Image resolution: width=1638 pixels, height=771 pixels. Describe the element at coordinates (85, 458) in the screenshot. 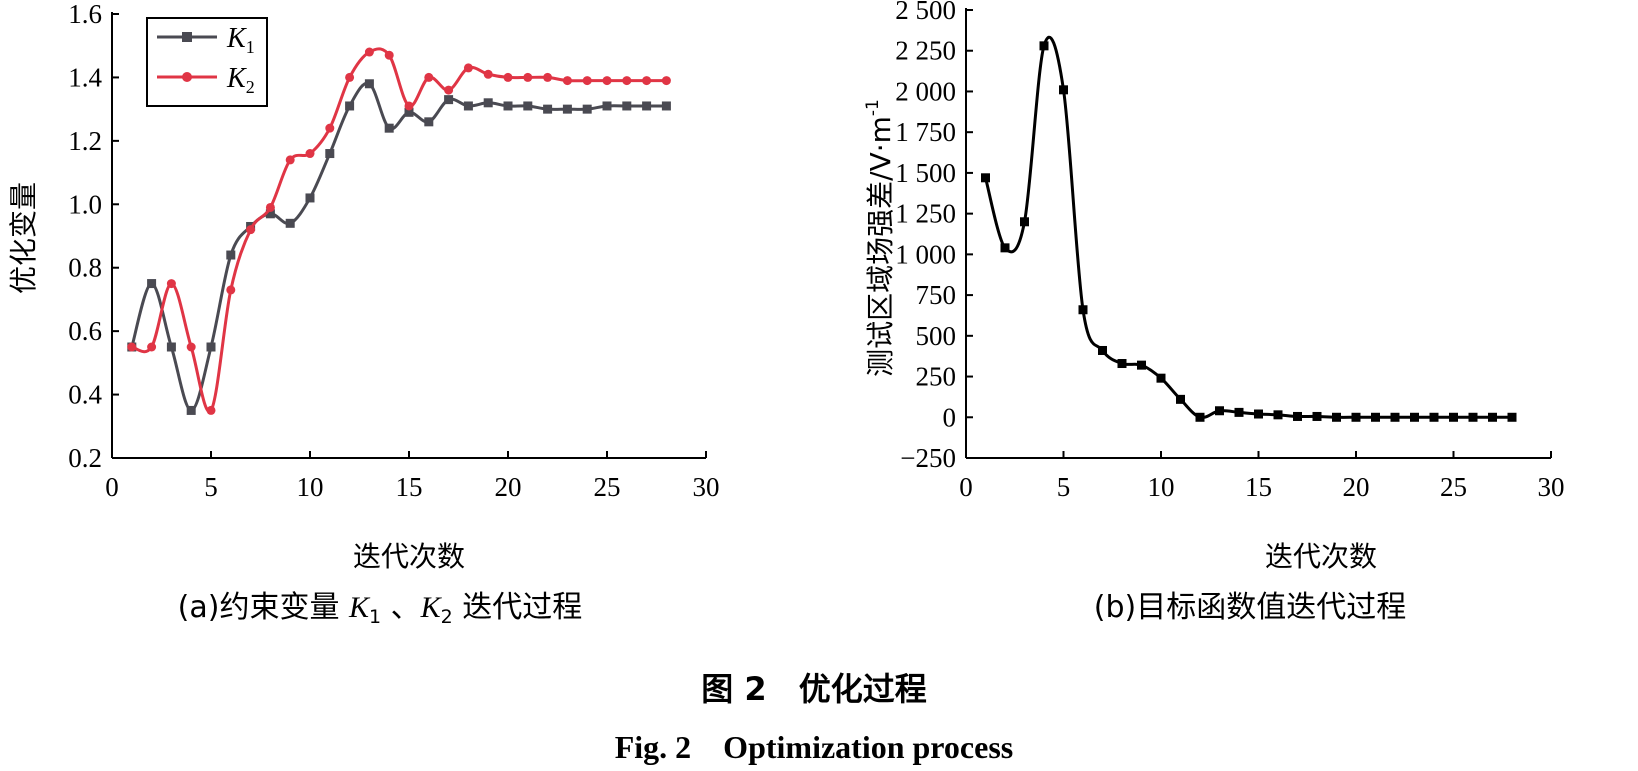

I see `chart-a-y-tick-label: 0.2` at that location.